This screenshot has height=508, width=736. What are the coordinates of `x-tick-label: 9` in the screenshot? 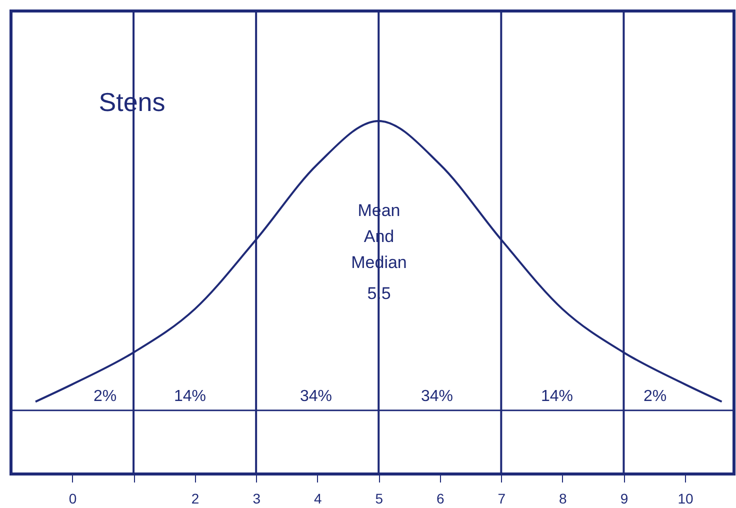 It's located at (624, 498).